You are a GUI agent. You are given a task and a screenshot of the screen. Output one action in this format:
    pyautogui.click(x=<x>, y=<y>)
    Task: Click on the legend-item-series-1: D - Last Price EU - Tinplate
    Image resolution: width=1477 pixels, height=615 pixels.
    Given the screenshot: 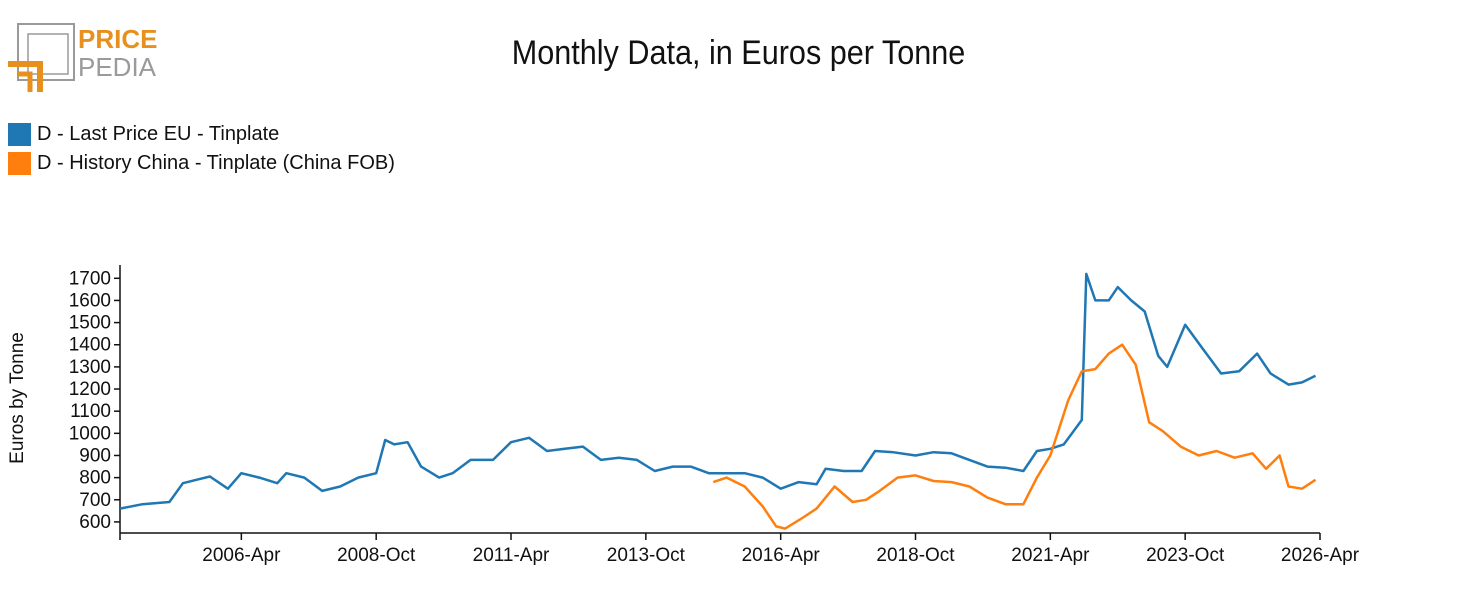 What is the action you would take?
    pyautogui.click(x=201, y=134)
    